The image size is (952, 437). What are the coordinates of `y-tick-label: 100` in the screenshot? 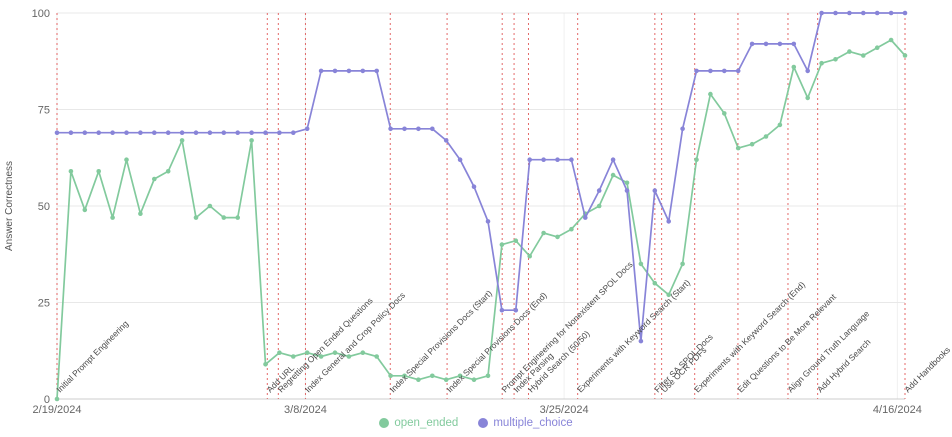 It's located at (41, 14).